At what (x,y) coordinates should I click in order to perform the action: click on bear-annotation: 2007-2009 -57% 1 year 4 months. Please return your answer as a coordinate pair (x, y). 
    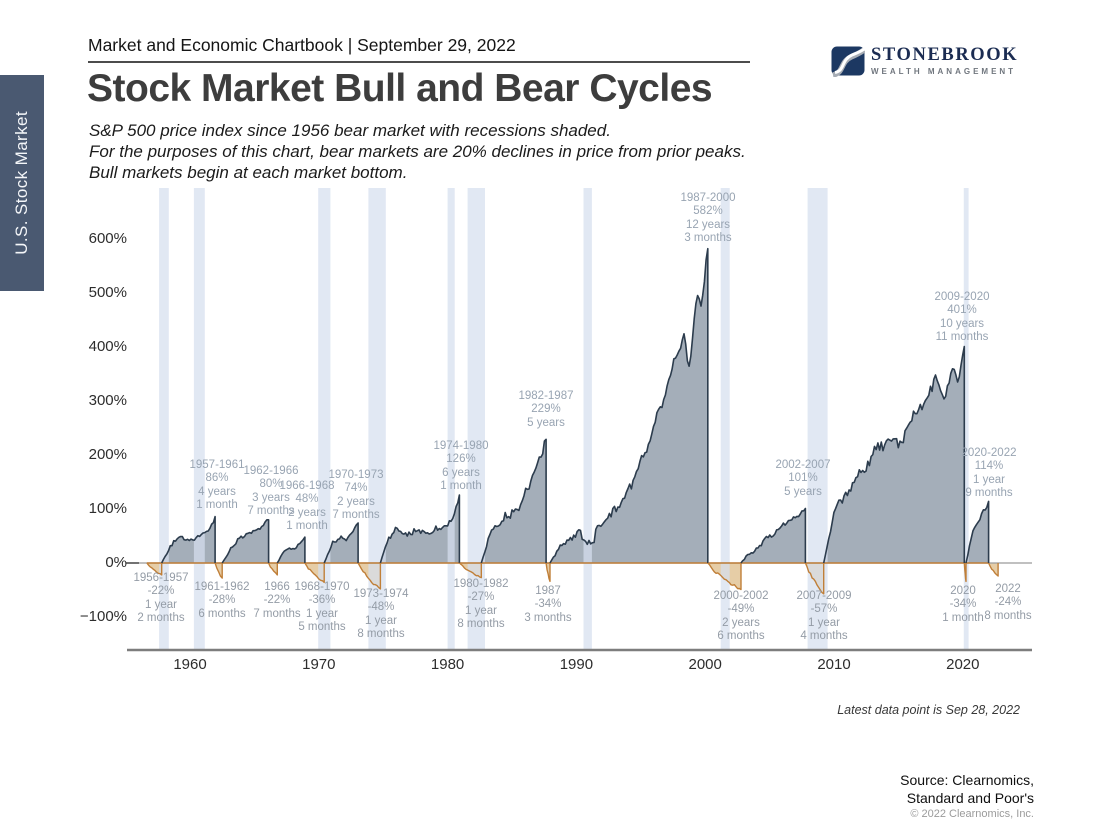
    Looking at the image, I should click on (824, 616).